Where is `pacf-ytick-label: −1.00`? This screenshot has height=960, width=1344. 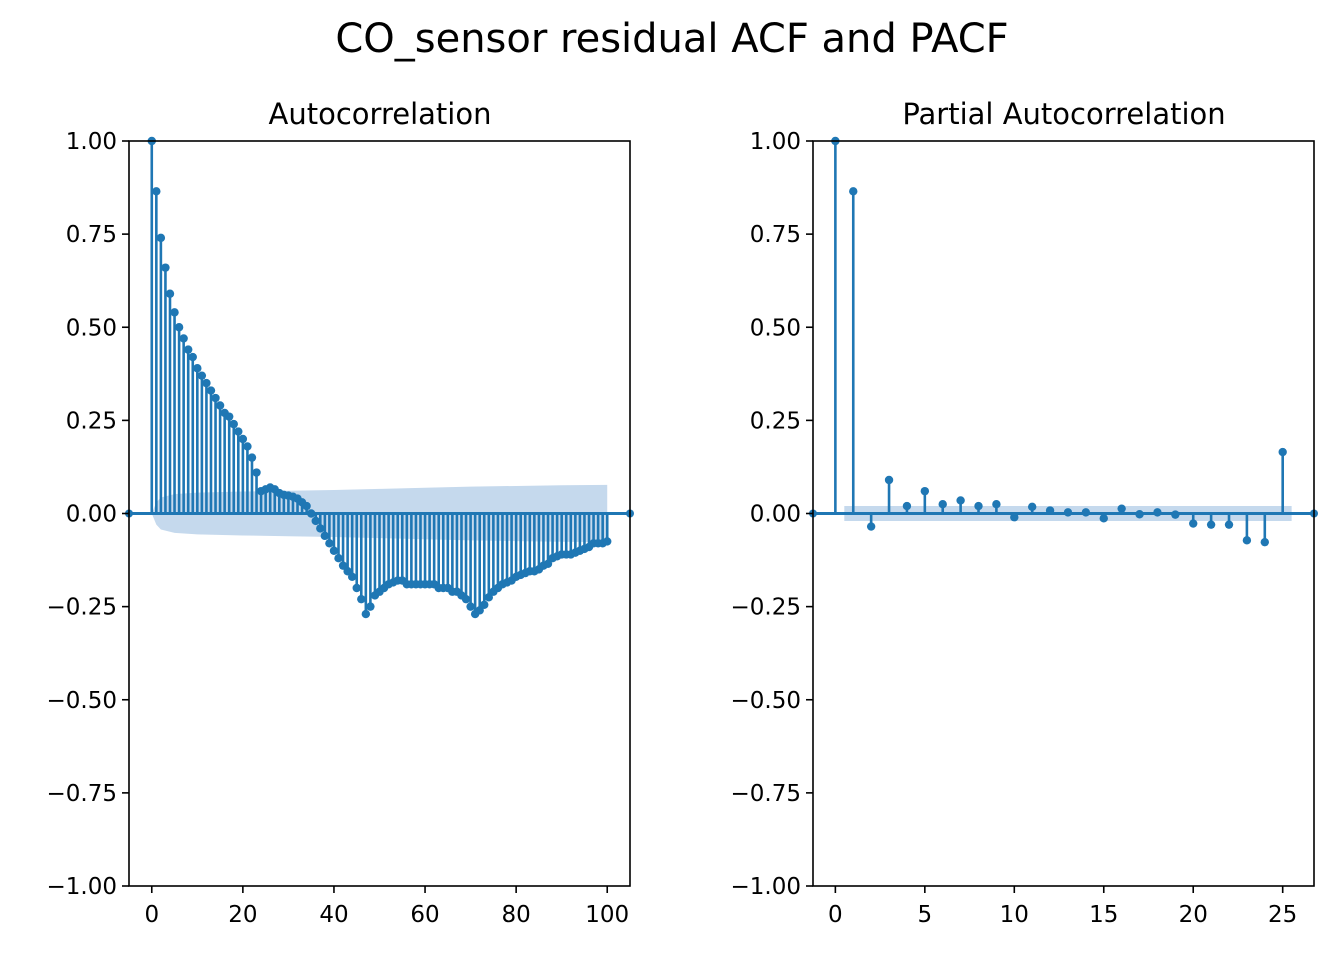
pacf-ytick-label: −1.00 is located at coordinates (766, 887).